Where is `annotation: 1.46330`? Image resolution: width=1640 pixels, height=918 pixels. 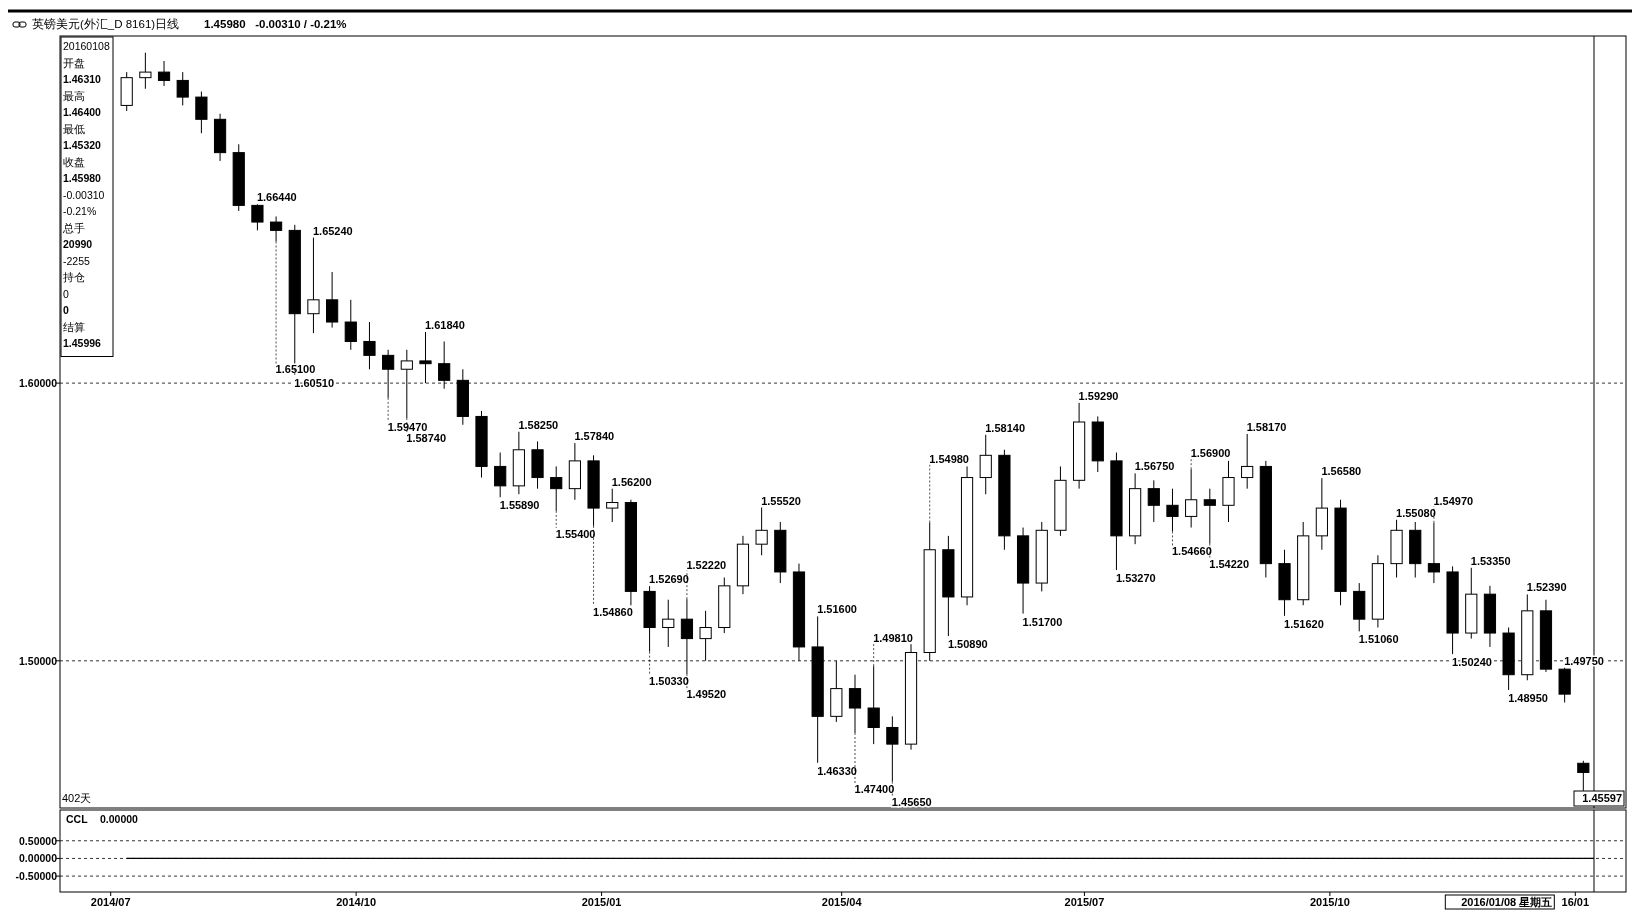 annotation: 1.46330 is located at coordinates (837, 770).